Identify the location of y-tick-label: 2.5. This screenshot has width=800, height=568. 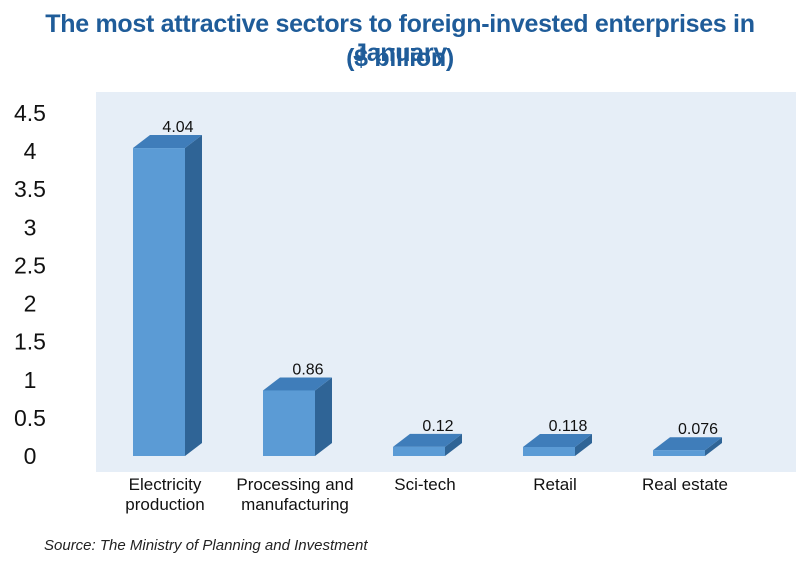
(30, 265).